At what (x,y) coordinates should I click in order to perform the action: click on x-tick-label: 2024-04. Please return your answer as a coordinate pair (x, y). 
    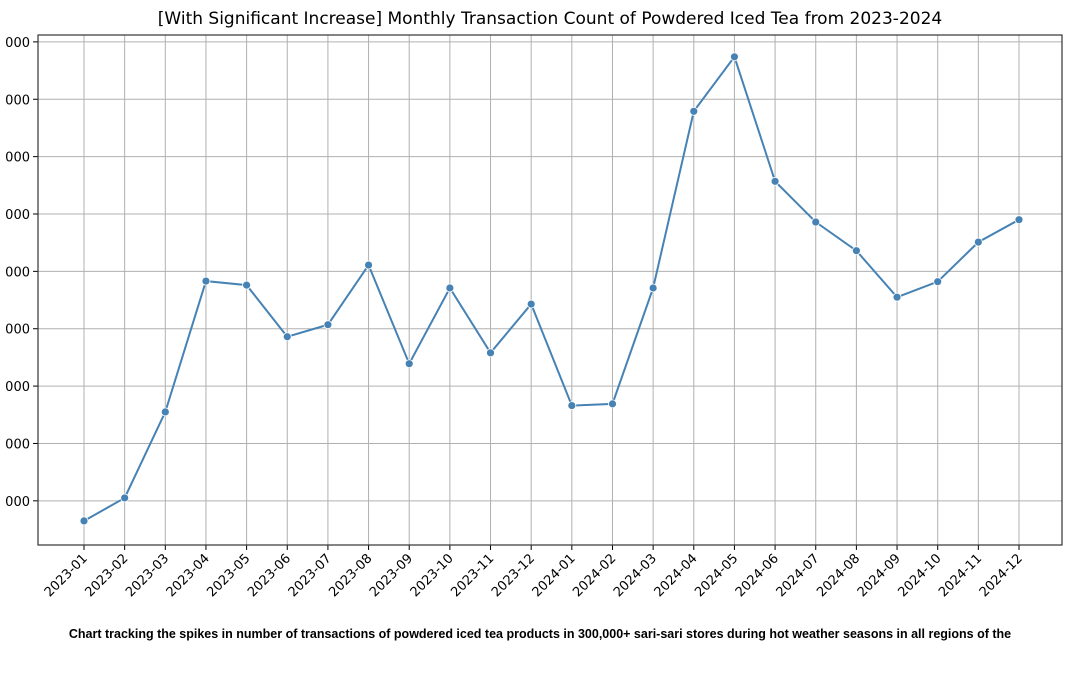
    Looking at the image, I should click on (676, 575).